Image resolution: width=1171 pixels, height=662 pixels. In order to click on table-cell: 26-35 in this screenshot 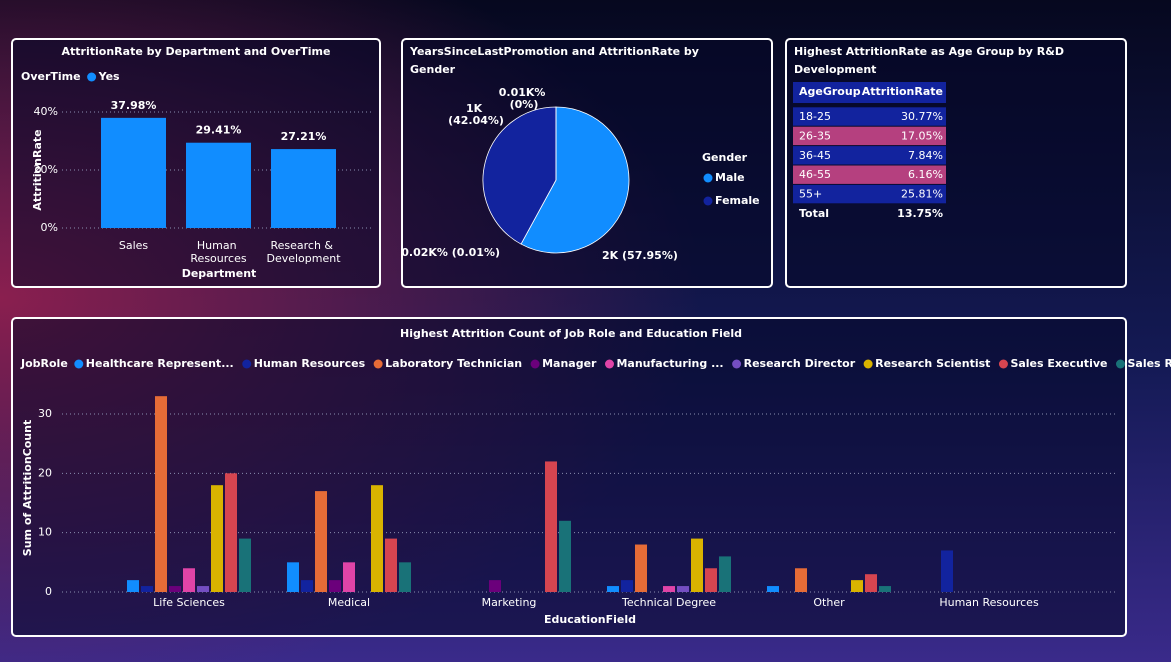, I will do `click(815, 135)`.